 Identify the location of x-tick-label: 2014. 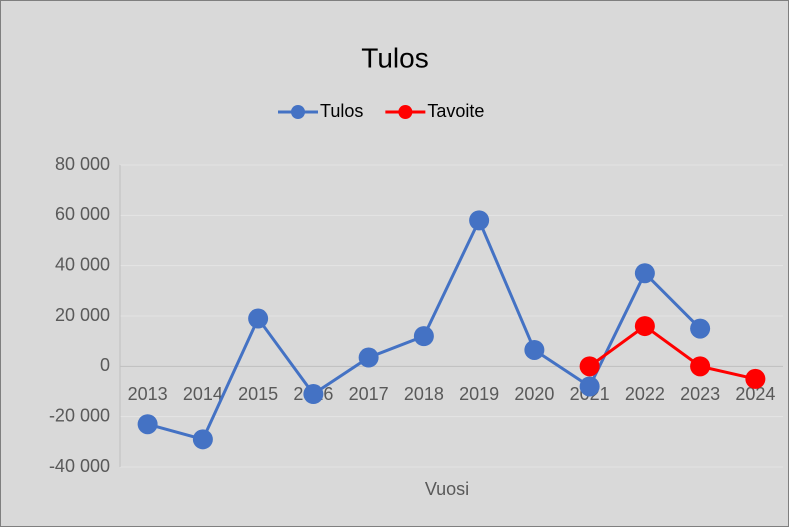
(203, 394).